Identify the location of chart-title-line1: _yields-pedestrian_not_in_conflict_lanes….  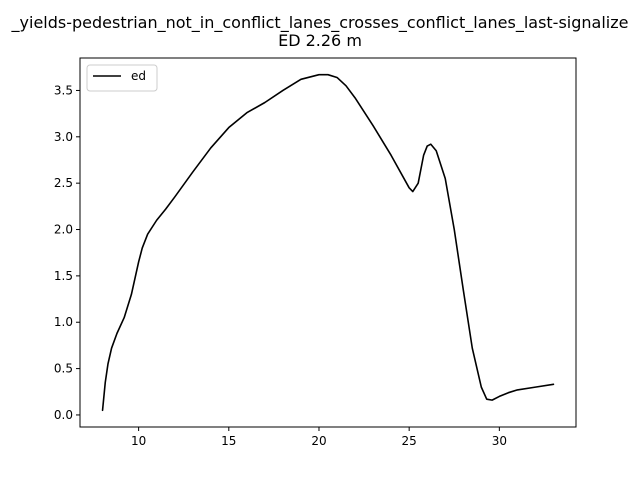
(320, 23).